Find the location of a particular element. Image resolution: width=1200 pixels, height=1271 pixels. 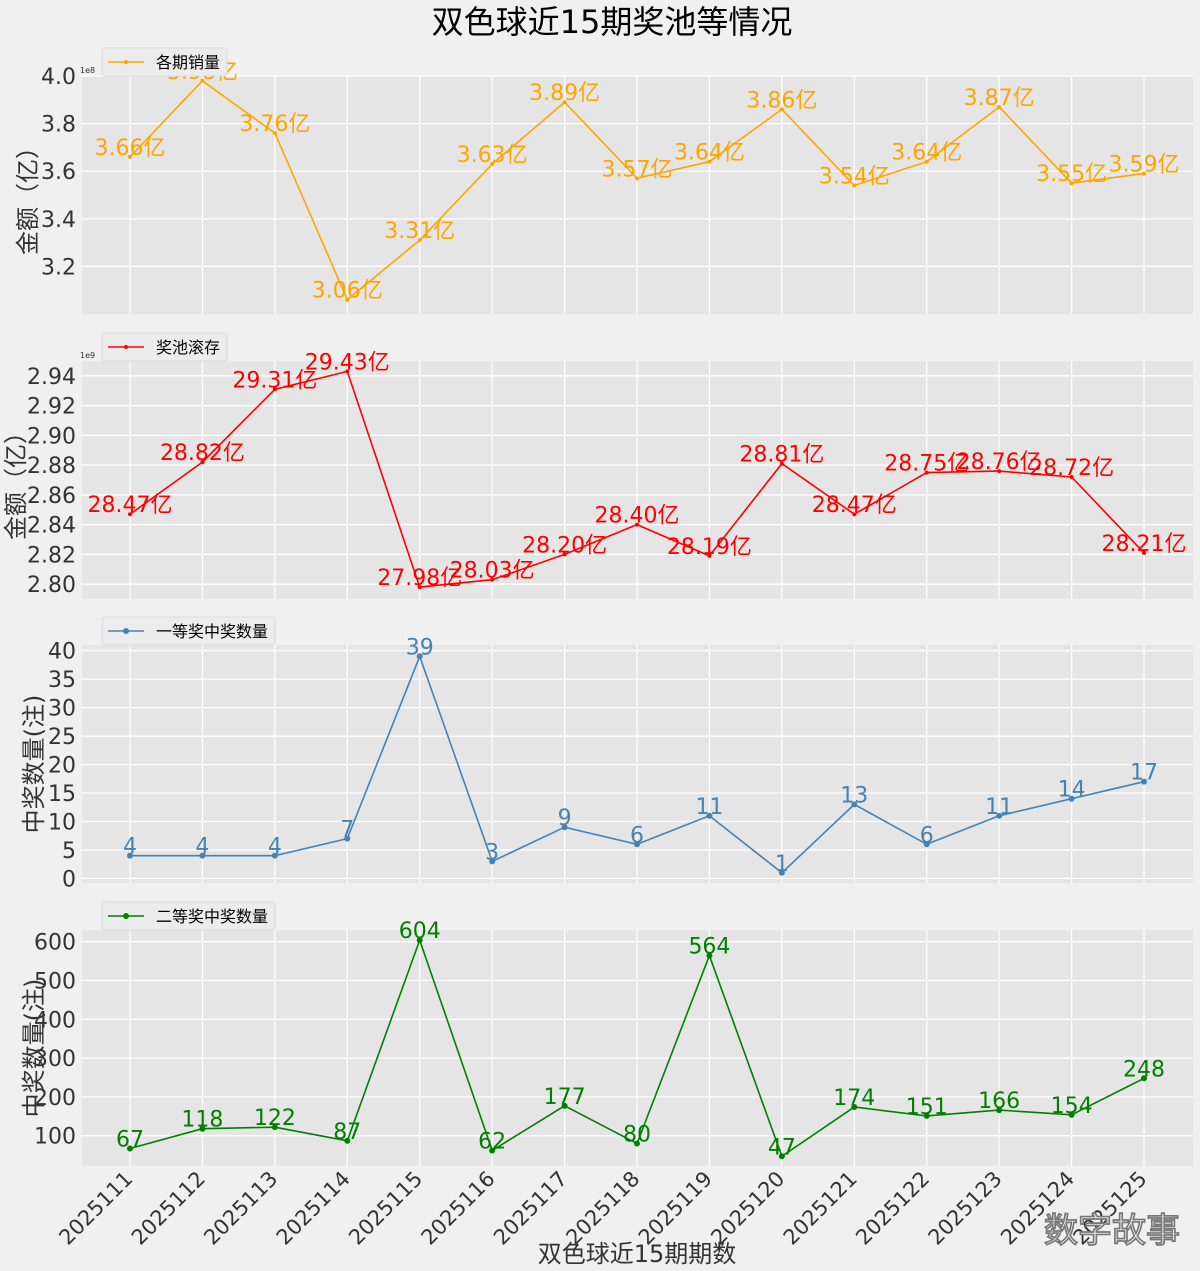

data-label: 67 is located at coordinates (130, 1140).